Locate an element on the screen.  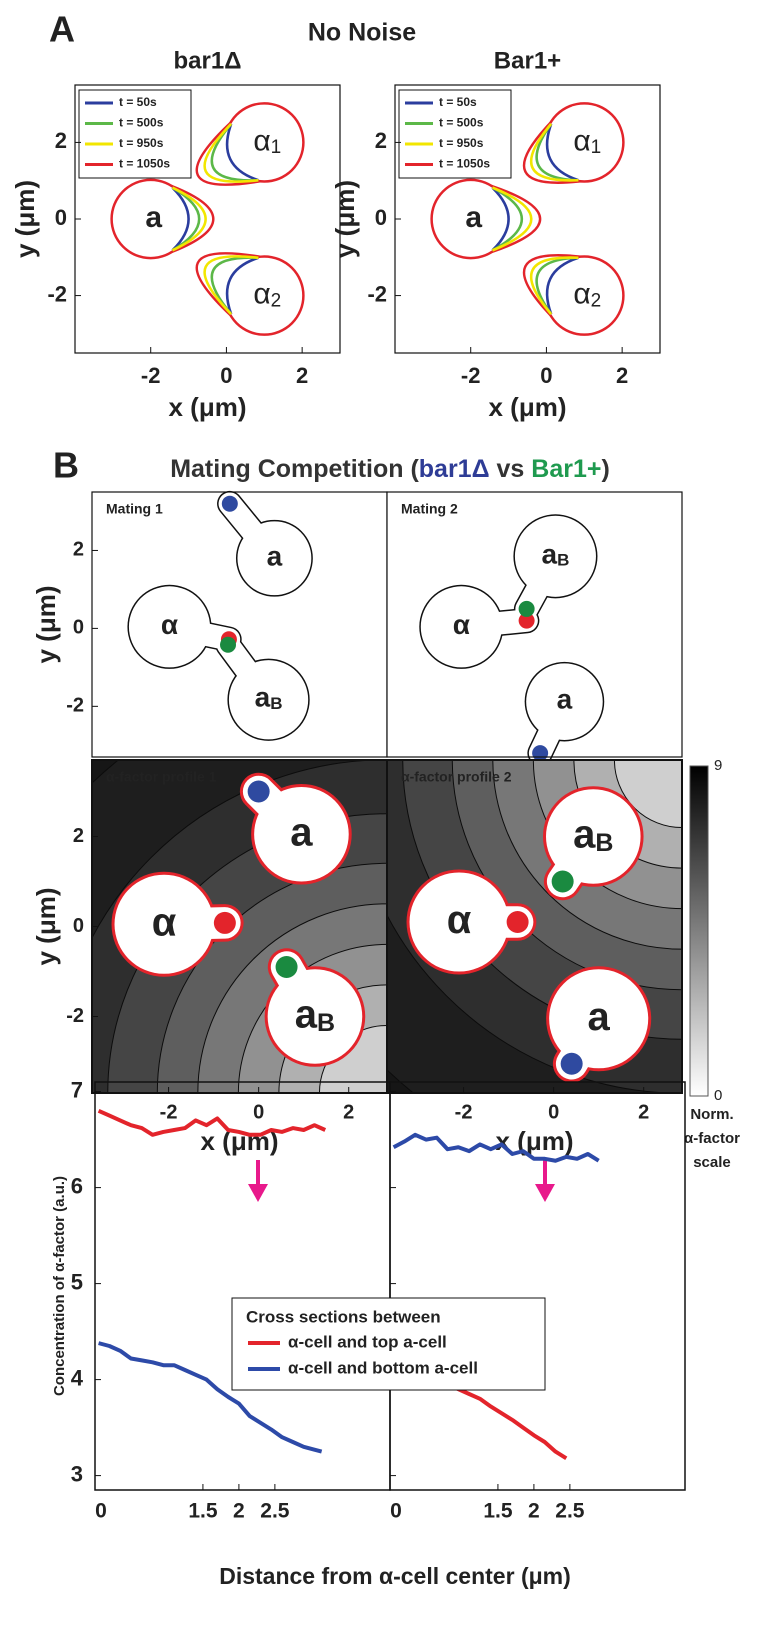
title-segment: Bar1+ is located at coordinates (566, 469).